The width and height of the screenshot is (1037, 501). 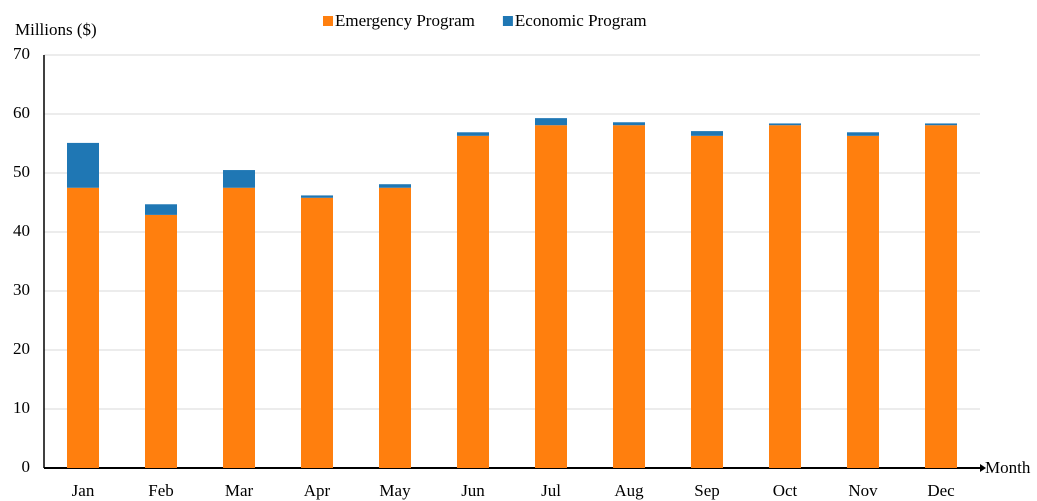 What do you see at coordinates (56, 29) in the screenshot?
I see `y-axis-label: Millions ($)` at bounding box center [56, 29].